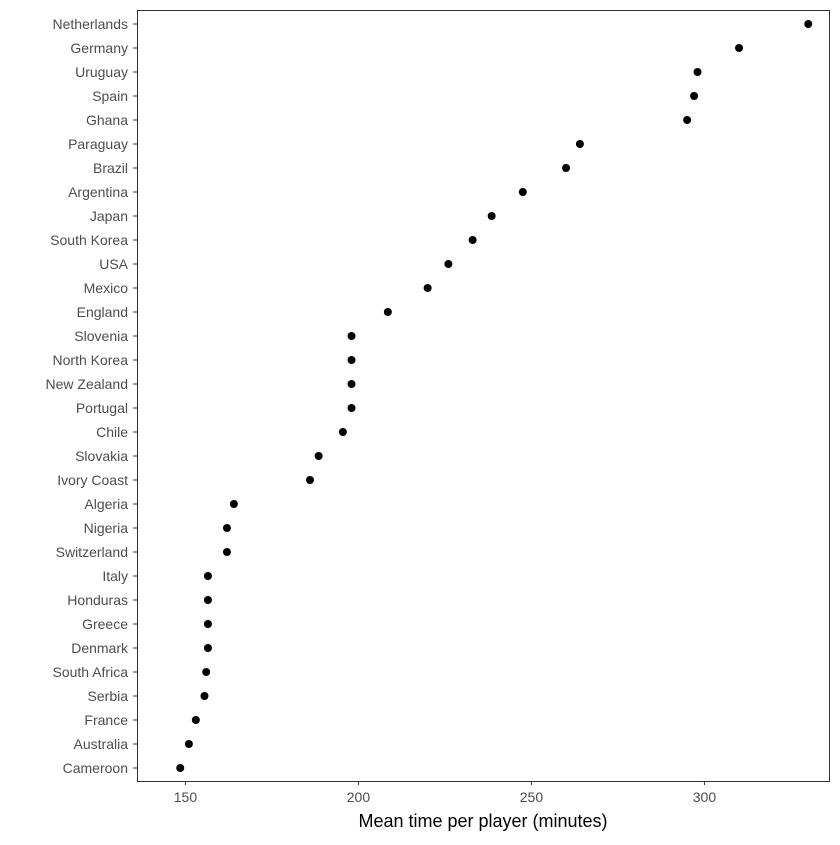  I want to click on y-tick-label-portugal: Portugal, so click(102, 408).